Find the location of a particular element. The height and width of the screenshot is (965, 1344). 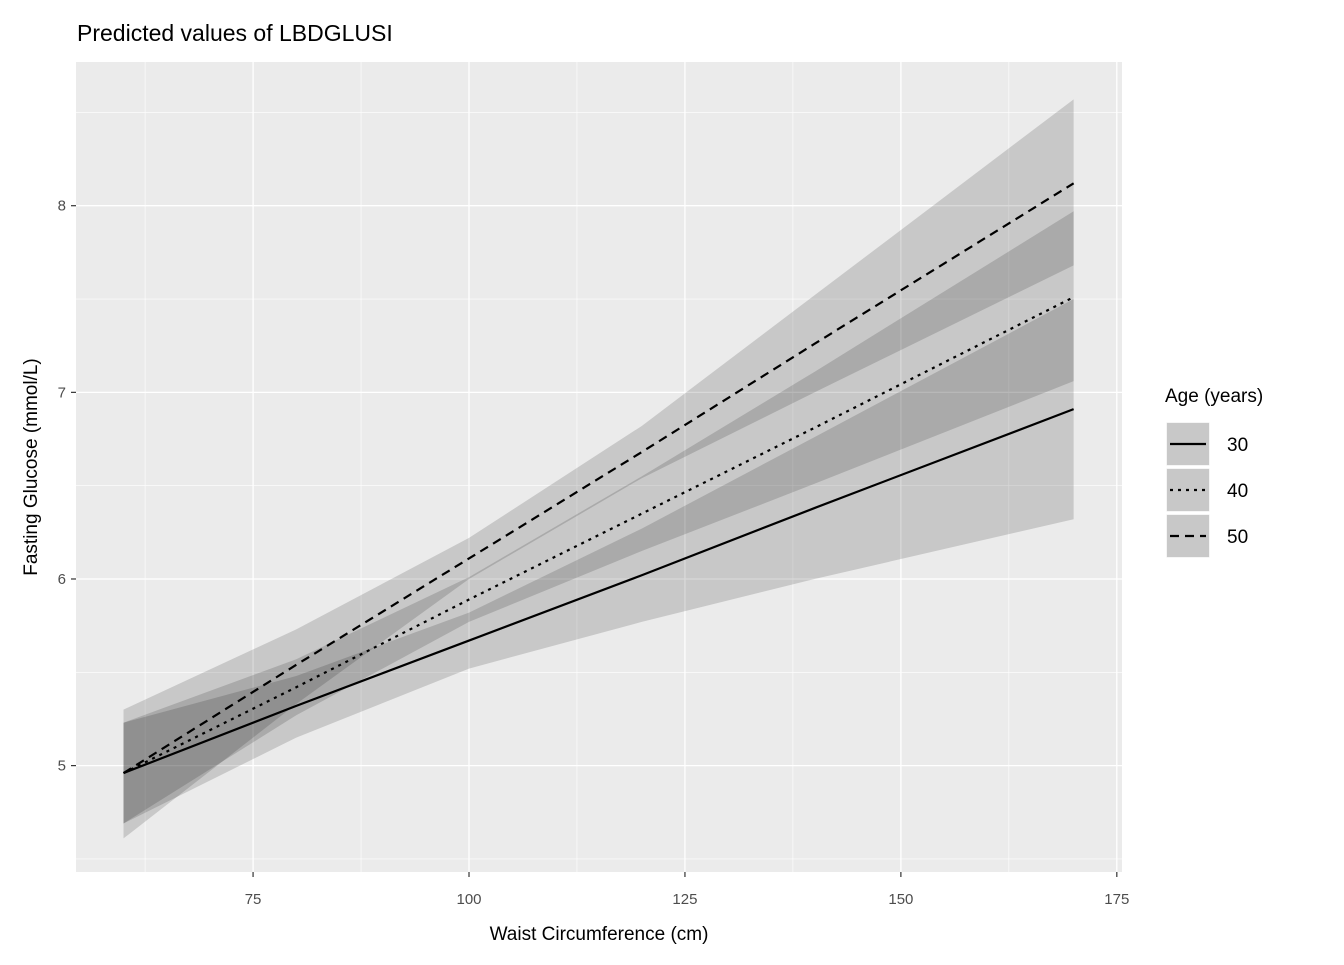

x-tick-label: 175 is located at coordinates (1116, 899).